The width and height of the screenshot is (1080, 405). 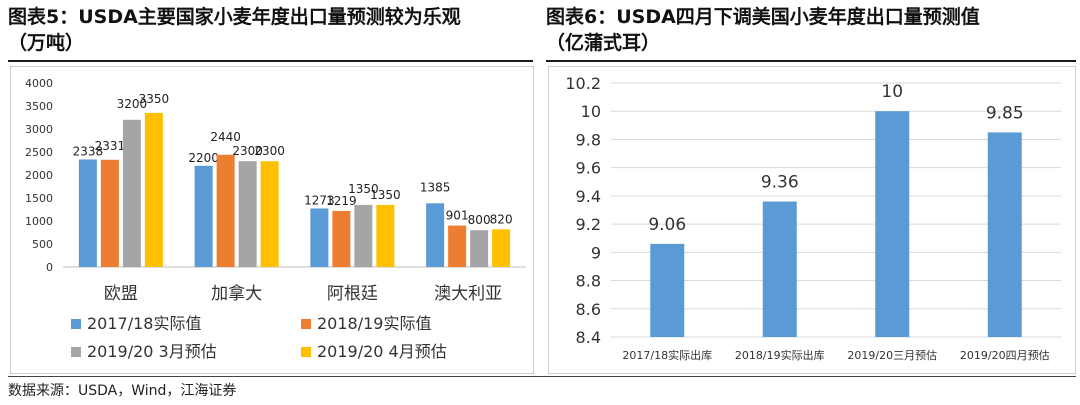 I want to click on category-label: 阿根廷, so click(x=352, y=294).